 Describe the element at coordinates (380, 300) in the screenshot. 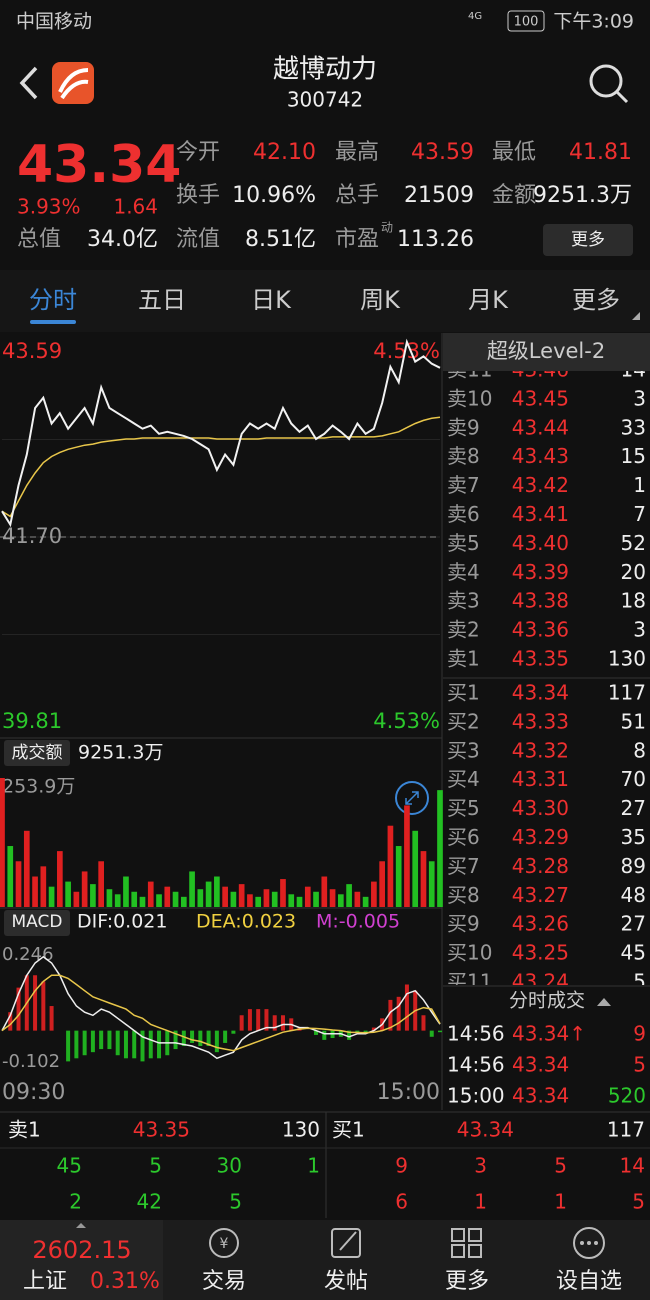

I see `tab: 周K` at that location.